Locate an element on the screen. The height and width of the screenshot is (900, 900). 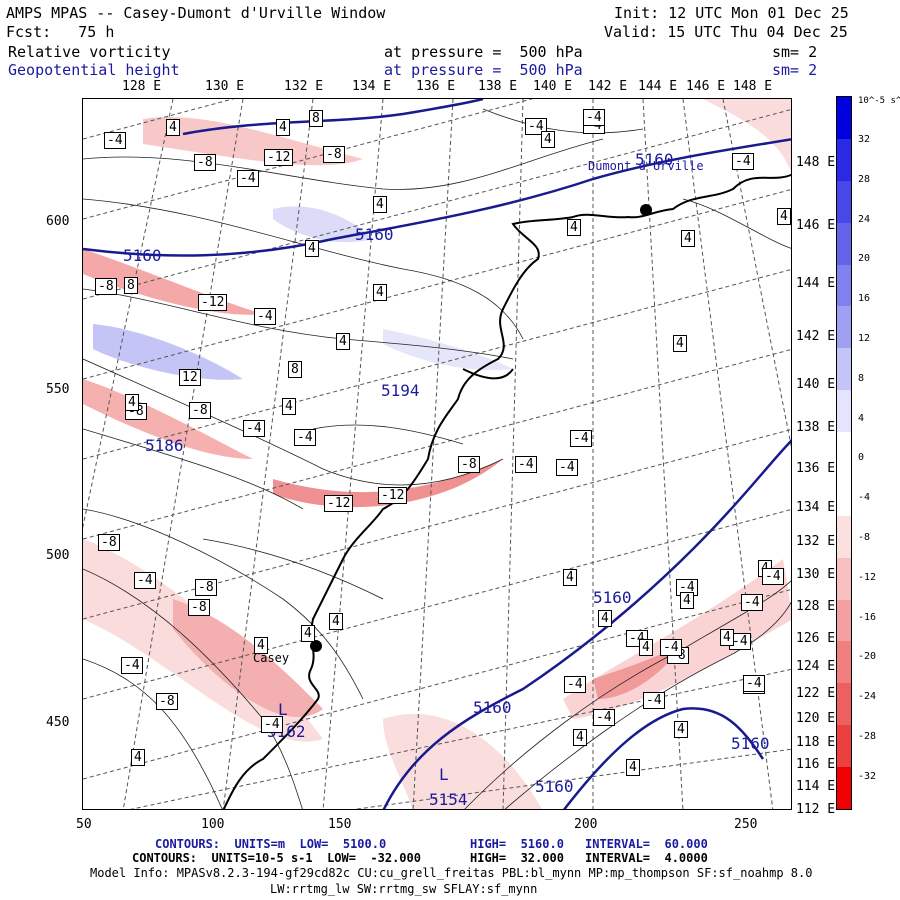
colorbar-label: 20 is located at coordinates (864, 259).